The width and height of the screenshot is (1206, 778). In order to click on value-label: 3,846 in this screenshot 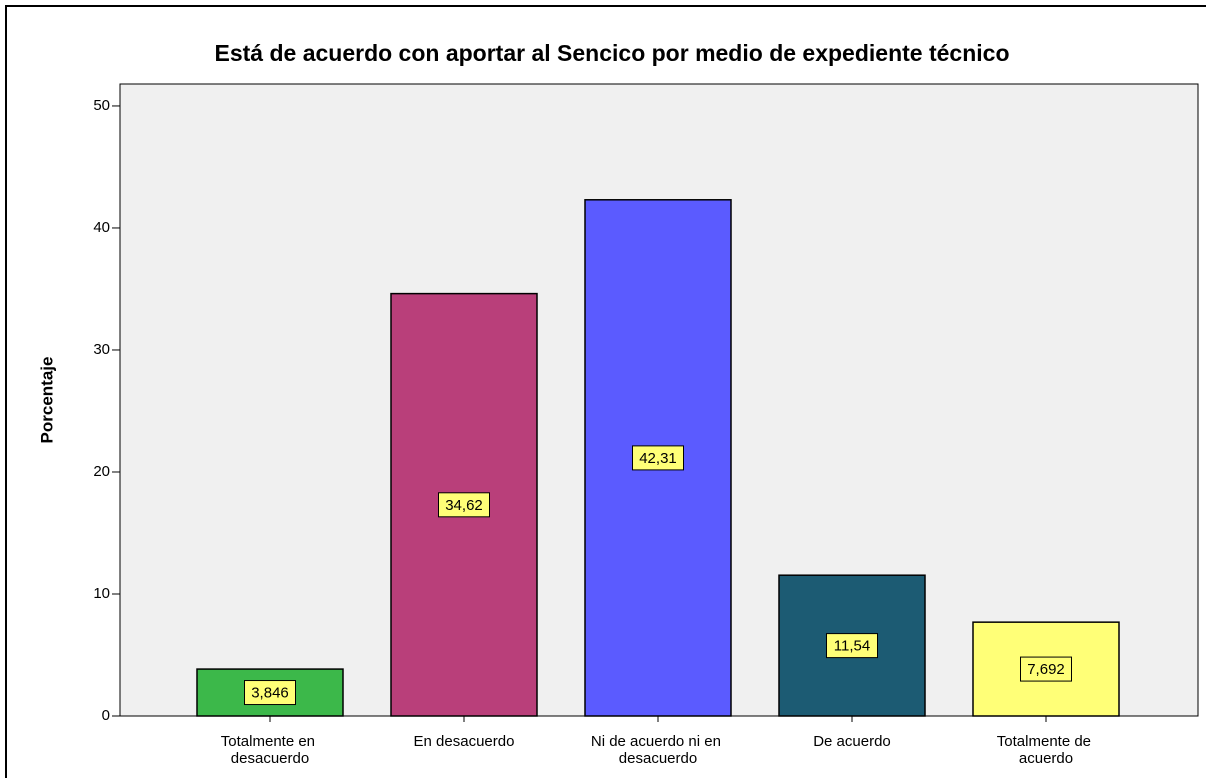, I will do `click(270, 693)`.